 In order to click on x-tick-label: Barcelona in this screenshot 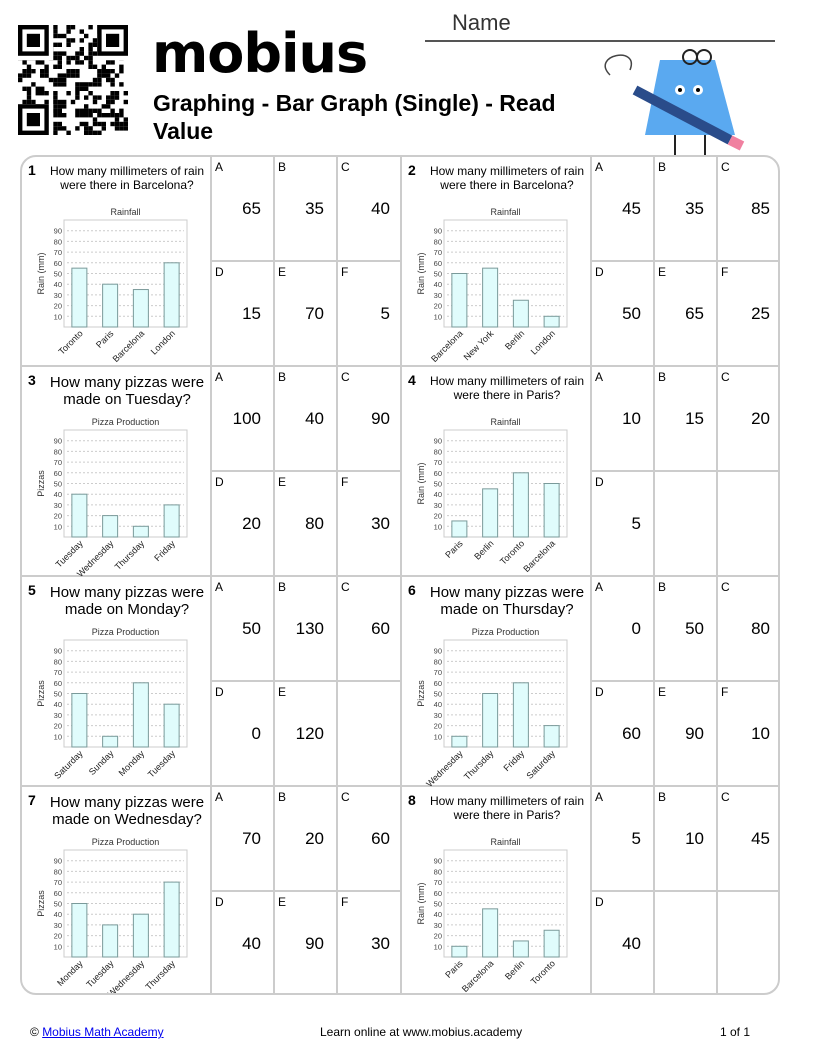, I will do `click(478, 976)`.